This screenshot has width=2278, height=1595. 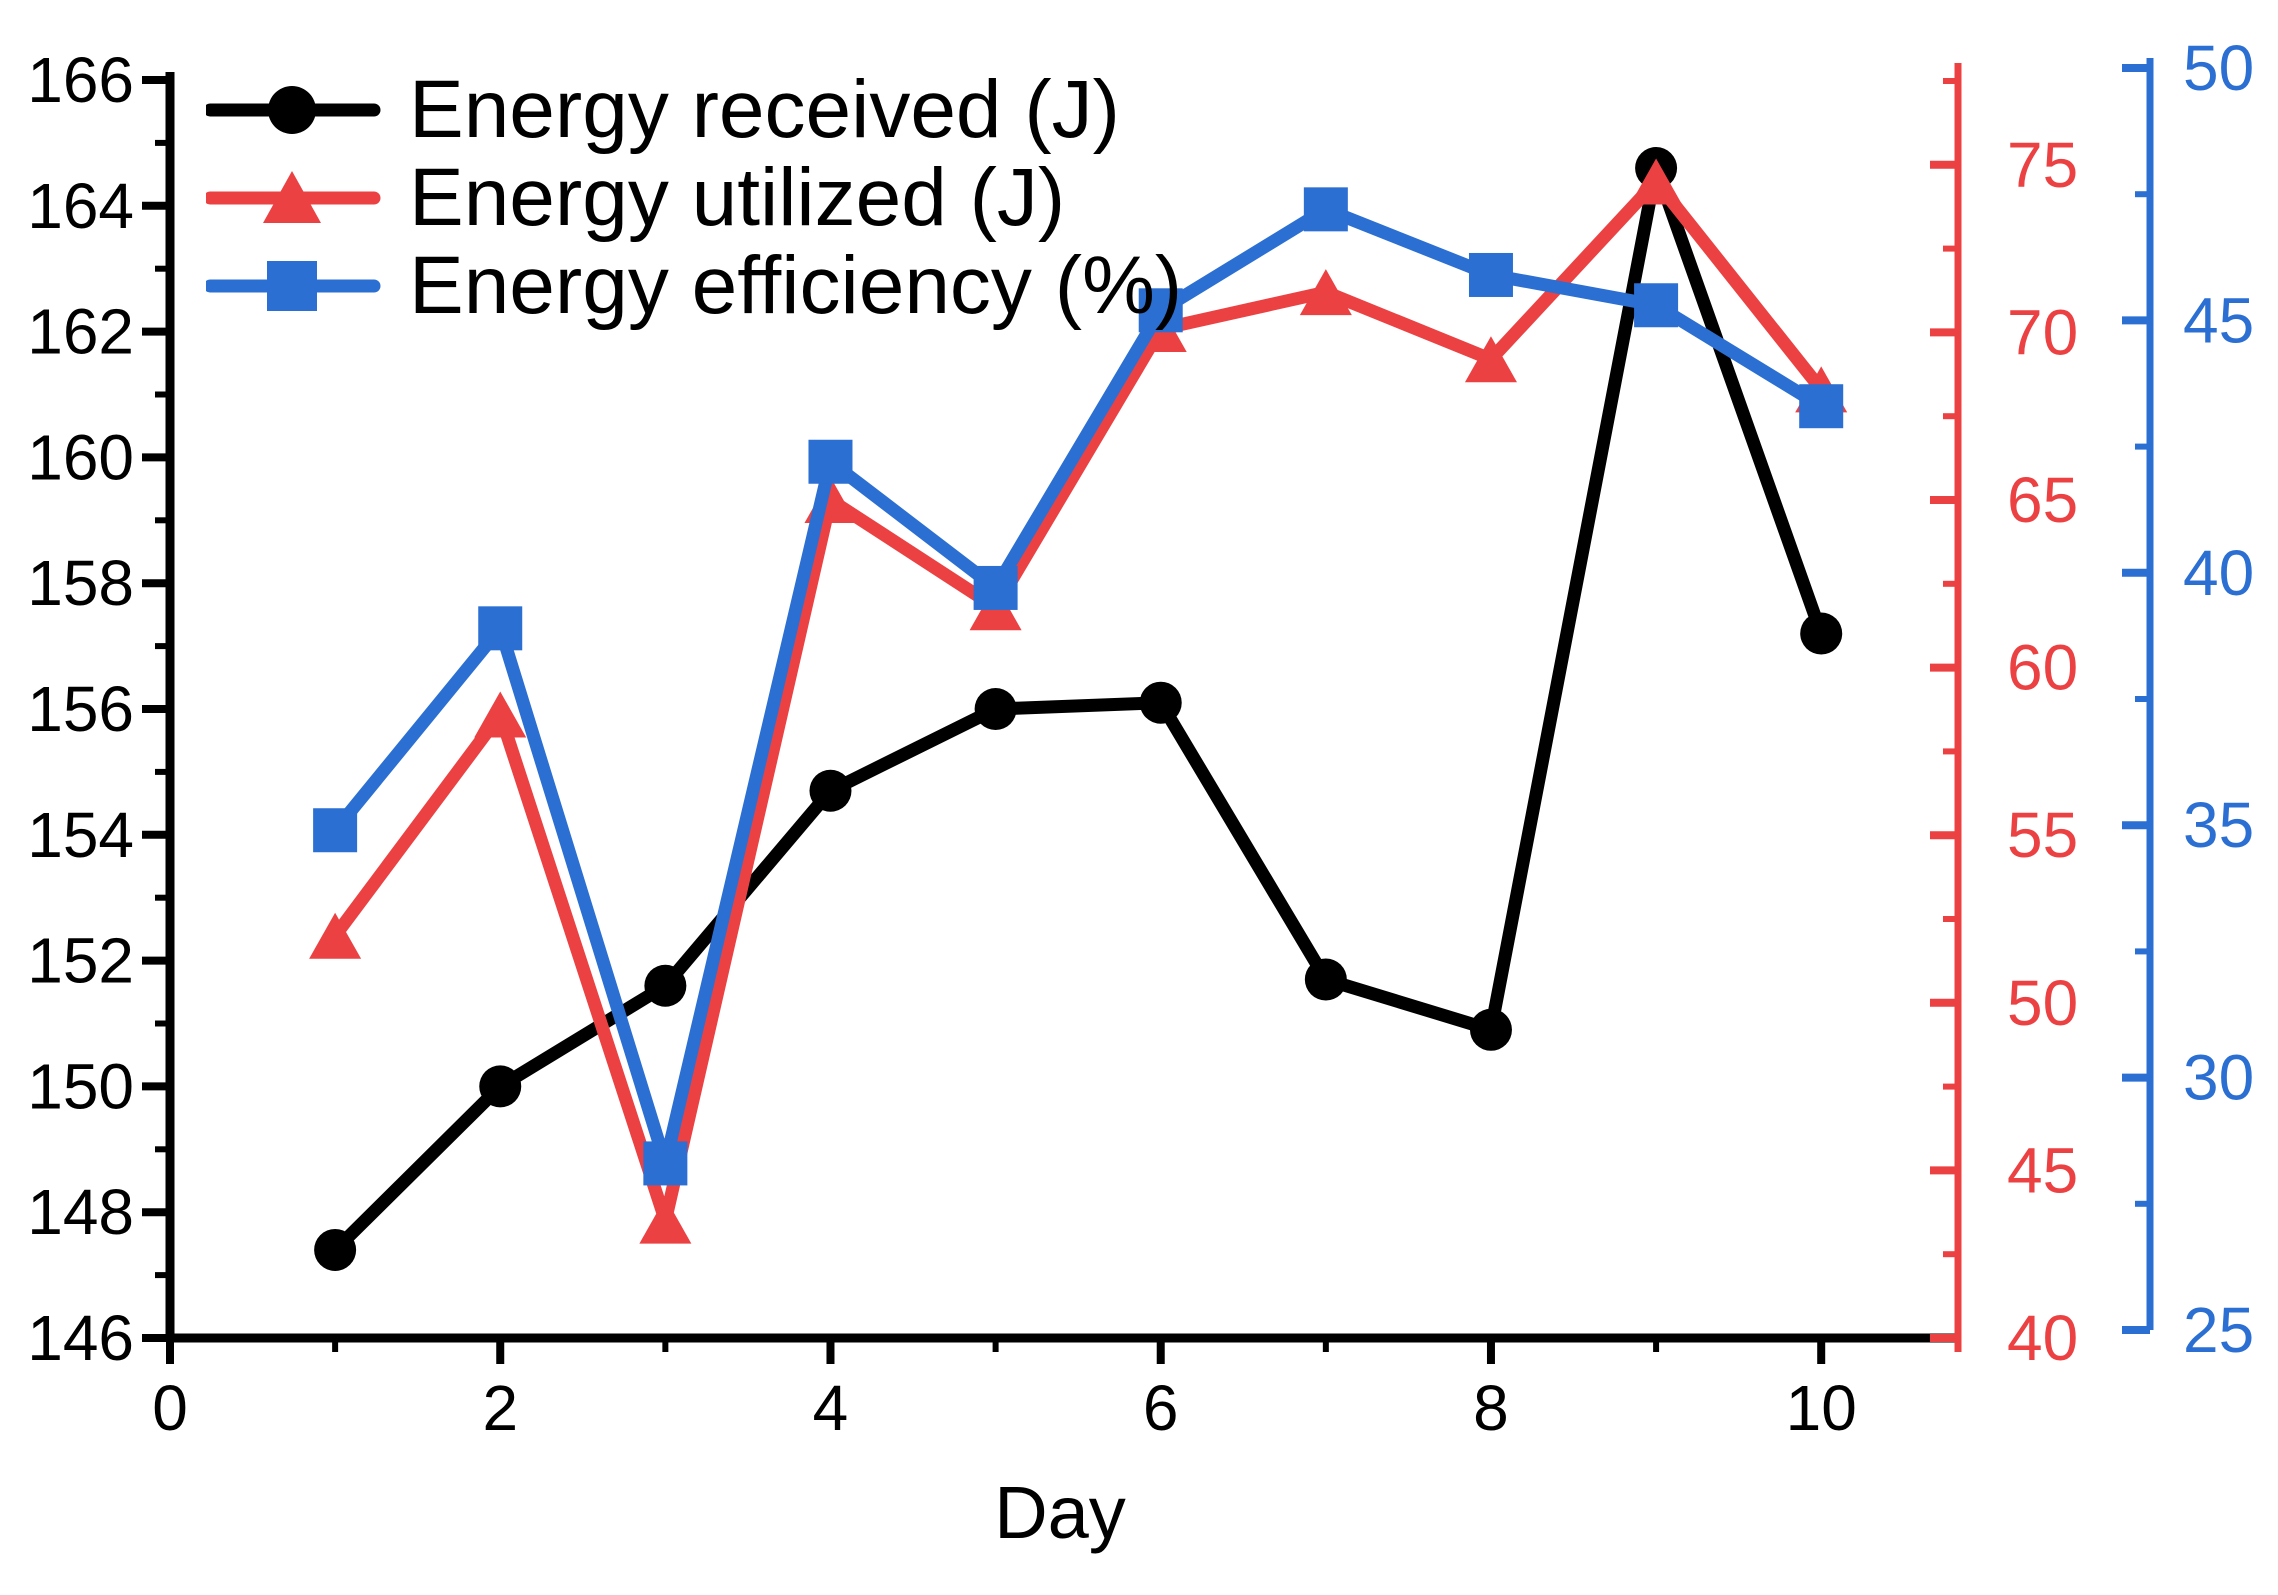 I want to click on y-tick-label: 75, so click(x=2042, y=165).